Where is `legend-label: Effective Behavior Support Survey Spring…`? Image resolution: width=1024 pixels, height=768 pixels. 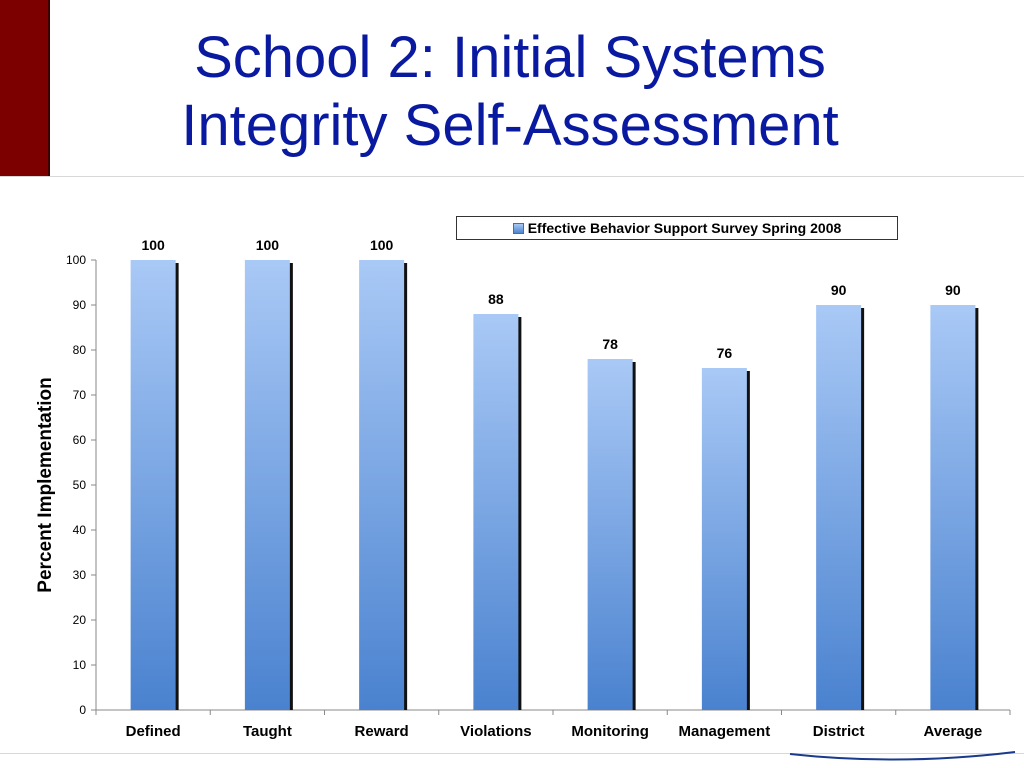
legend-label: Effective Behavior Support Survey Spring… is located at coordinates (684, 228).